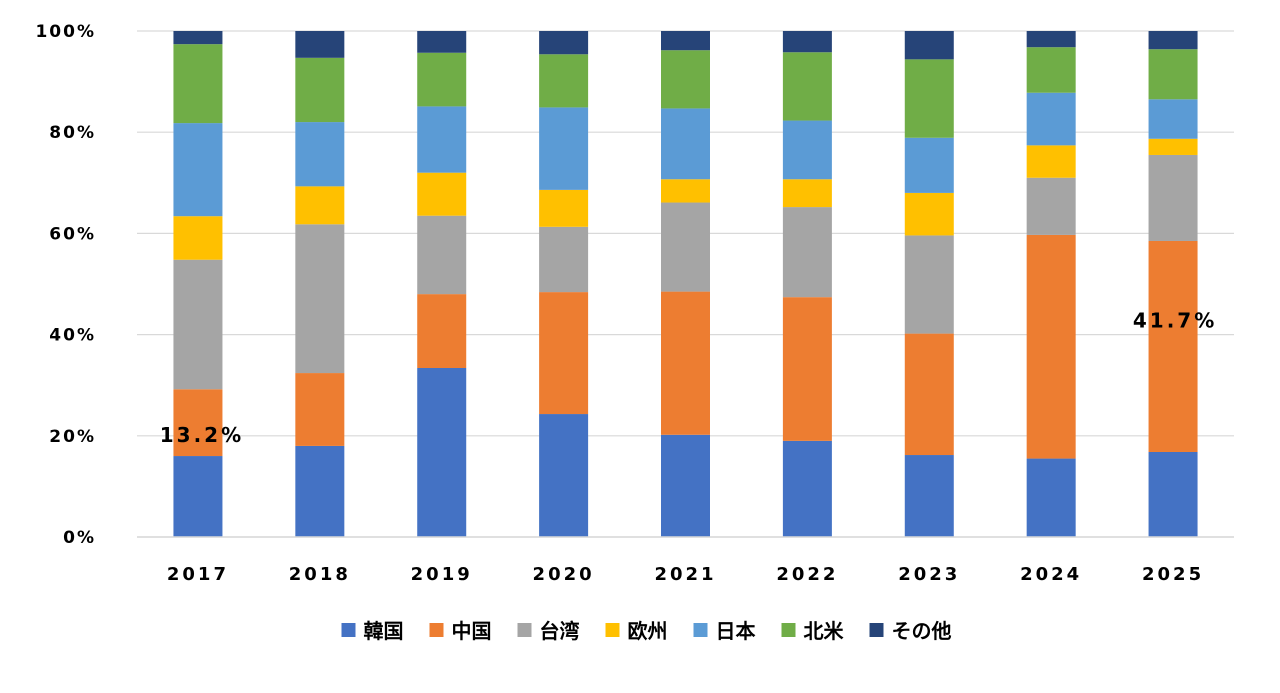  I want to click on bar-segment-2021-日本, so click(685, 144).